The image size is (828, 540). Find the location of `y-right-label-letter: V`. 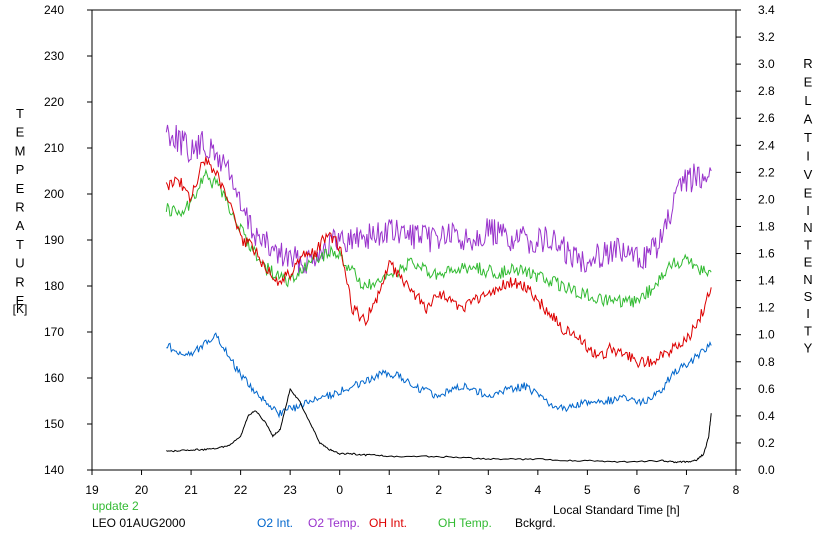

y-right-label-letter: V is located at coordinates (808, 174).